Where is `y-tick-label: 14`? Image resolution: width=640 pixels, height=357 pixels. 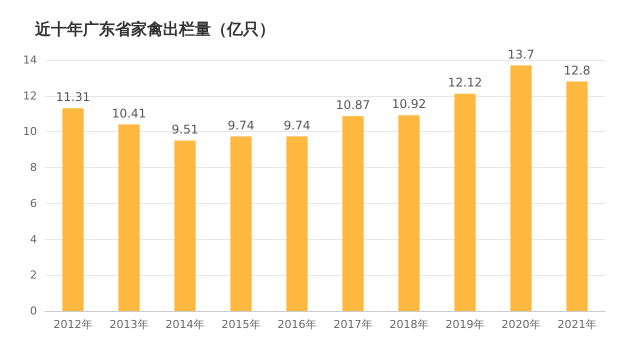
y-tick-label: 14 is located at coordinates (30, 60).